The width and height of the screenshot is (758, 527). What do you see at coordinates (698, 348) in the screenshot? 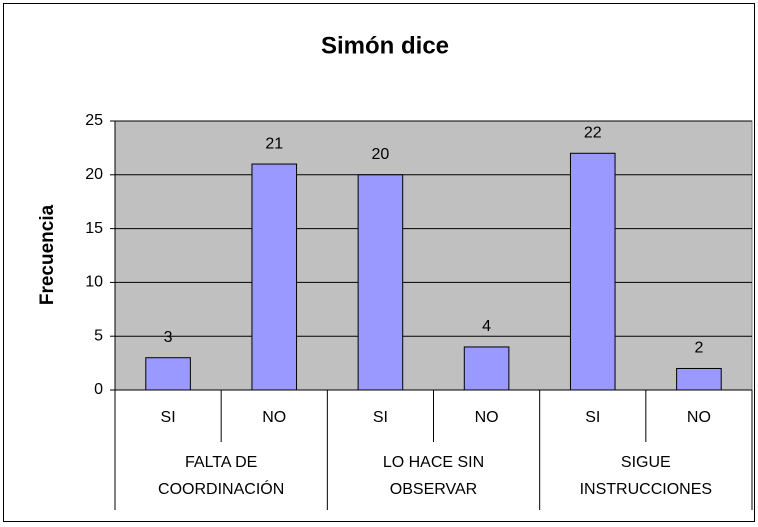
I see `data-label: 2` at bounding box center [698, 348].